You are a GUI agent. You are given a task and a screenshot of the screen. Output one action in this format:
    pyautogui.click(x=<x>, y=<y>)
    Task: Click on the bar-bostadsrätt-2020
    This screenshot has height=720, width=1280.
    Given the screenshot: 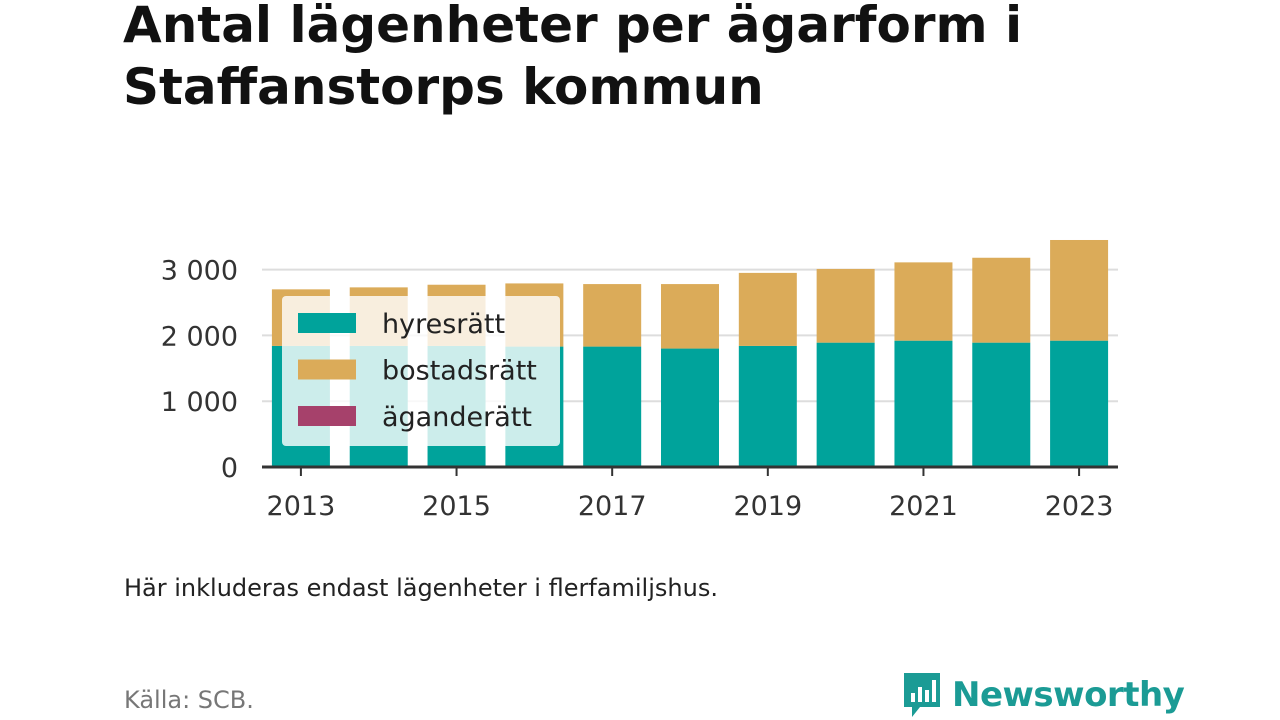 What is the action you would take?
    pyautogui.click(x=845, y=305)
    